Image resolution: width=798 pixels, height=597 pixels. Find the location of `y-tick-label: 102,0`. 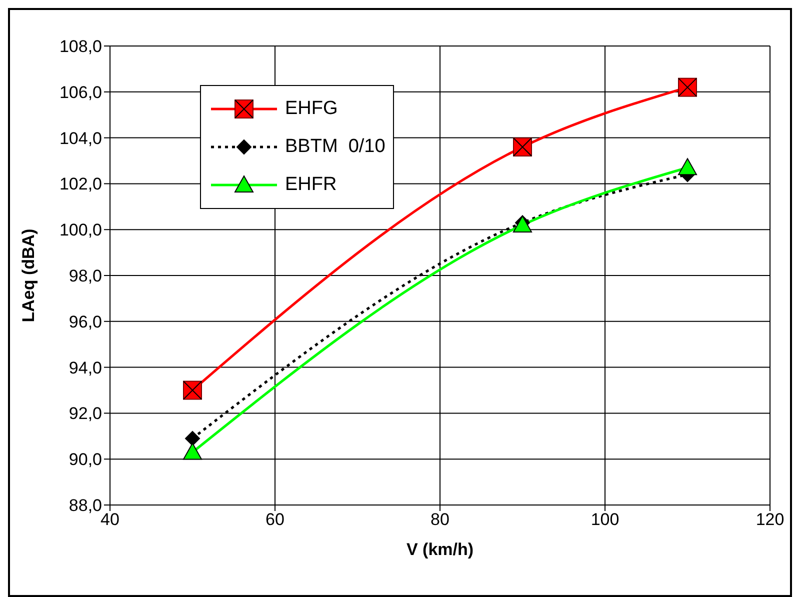

y-tick-label: 102,0 is located at coordinates (80, 184).